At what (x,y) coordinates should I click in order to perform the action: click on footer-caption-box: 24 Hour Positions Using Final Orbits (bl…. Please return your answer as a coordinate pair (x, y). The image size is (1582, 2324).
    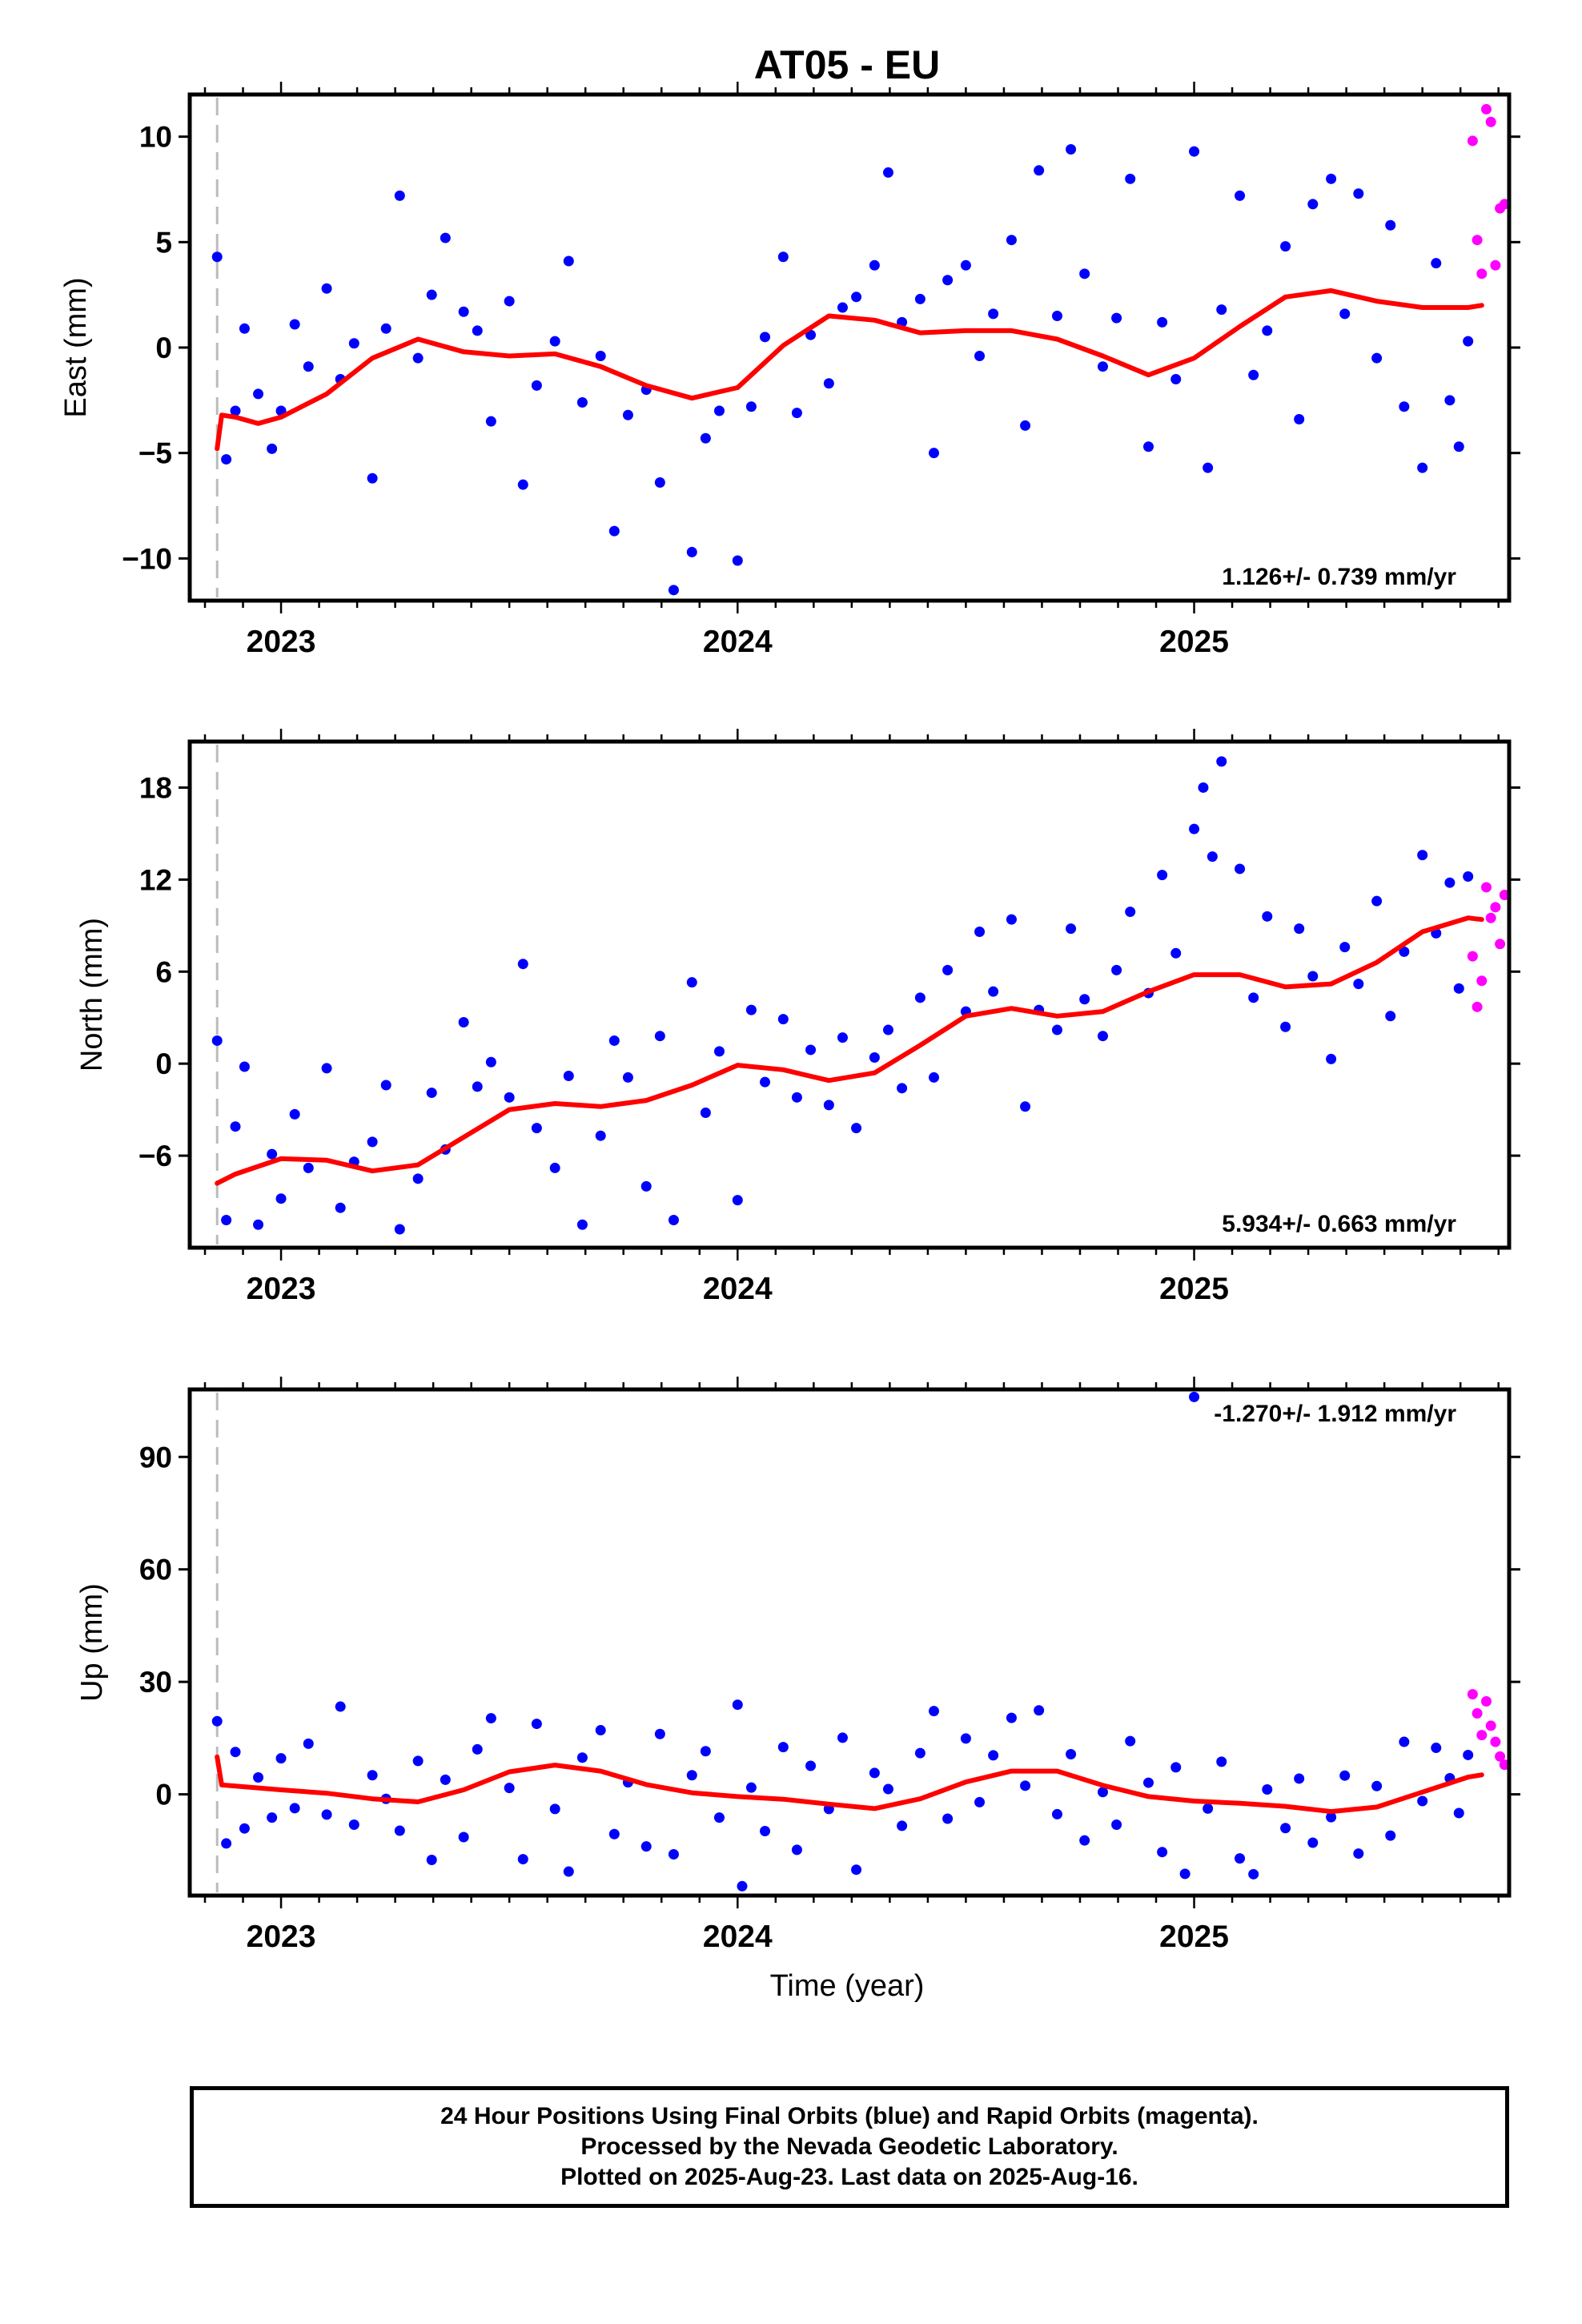
    Looking at the image, I should click on (849, 2147).